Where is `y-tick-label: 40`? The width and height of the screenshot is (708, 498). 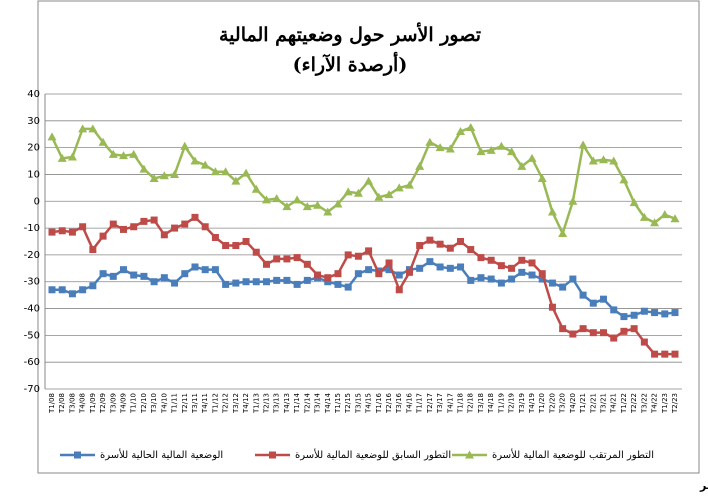 y-tick-label: 40 is located at coordinates (33, 94).